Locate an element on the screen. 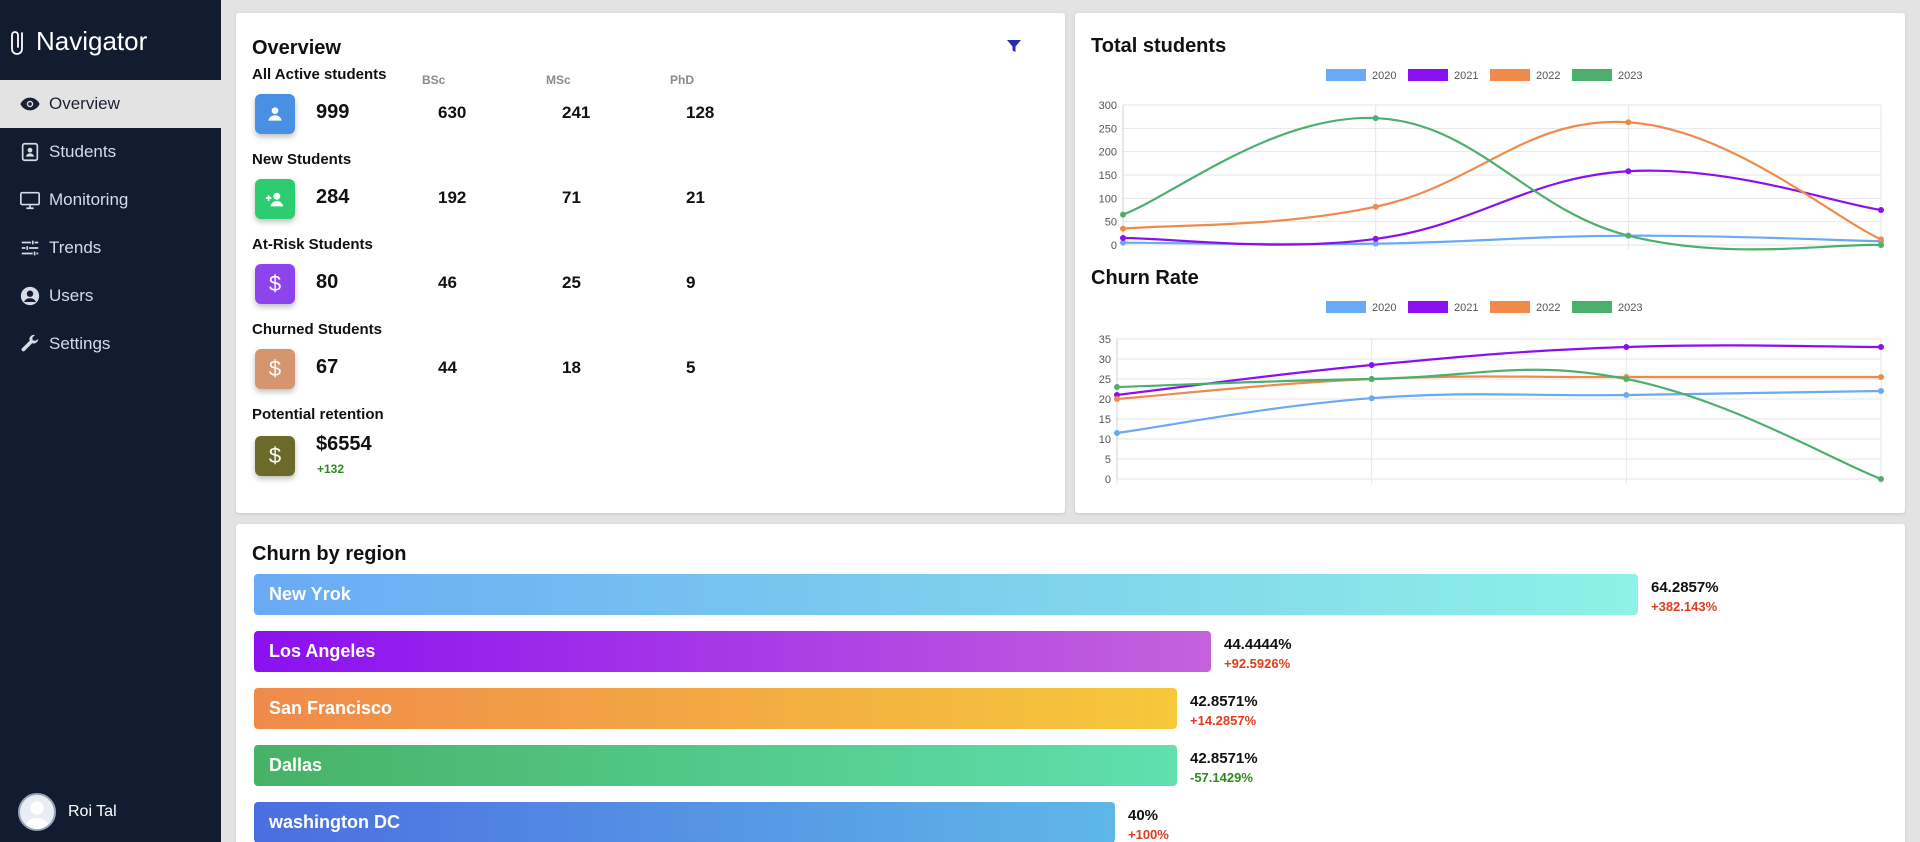  person-icon is located at coordinates (275, 114).